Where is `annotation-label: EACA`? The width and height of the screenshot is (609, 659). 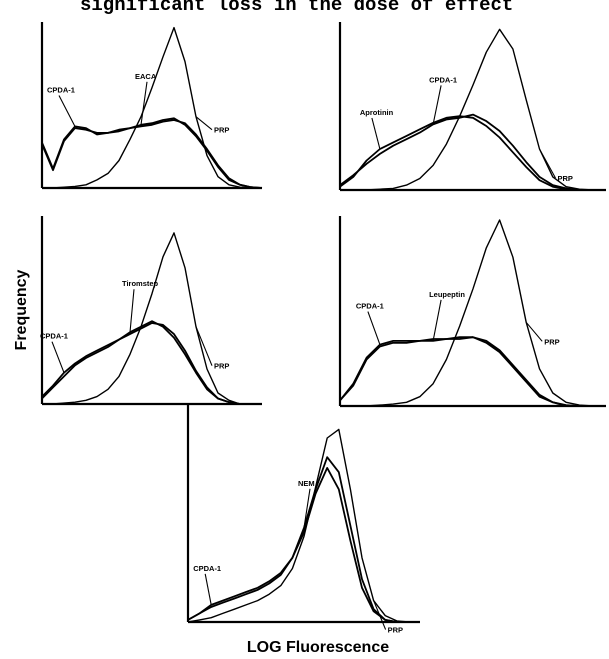
annotation-label: EACA is located at coordinates (146, 76).